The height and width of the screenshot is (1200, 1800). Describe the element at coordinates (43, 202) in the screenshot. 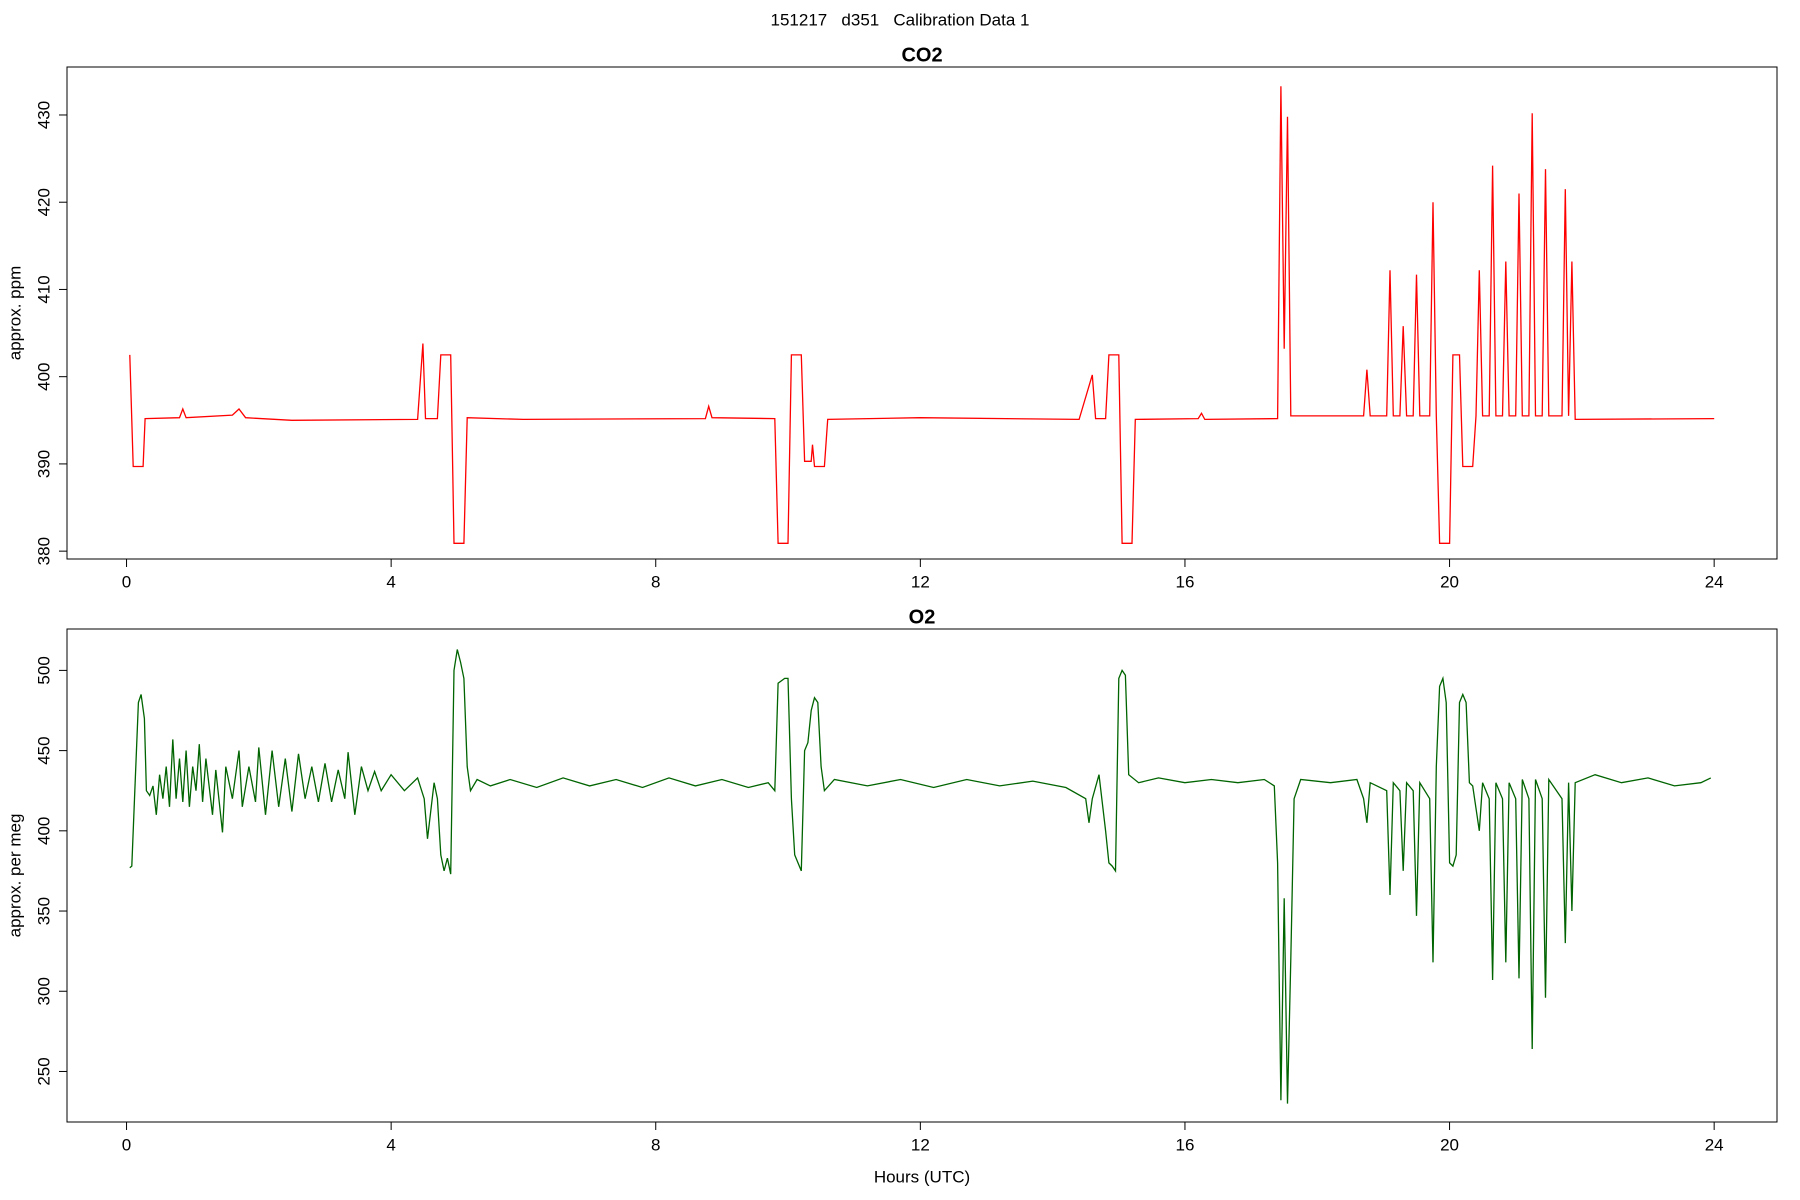

I see `y-tick-label: 420` at that location.